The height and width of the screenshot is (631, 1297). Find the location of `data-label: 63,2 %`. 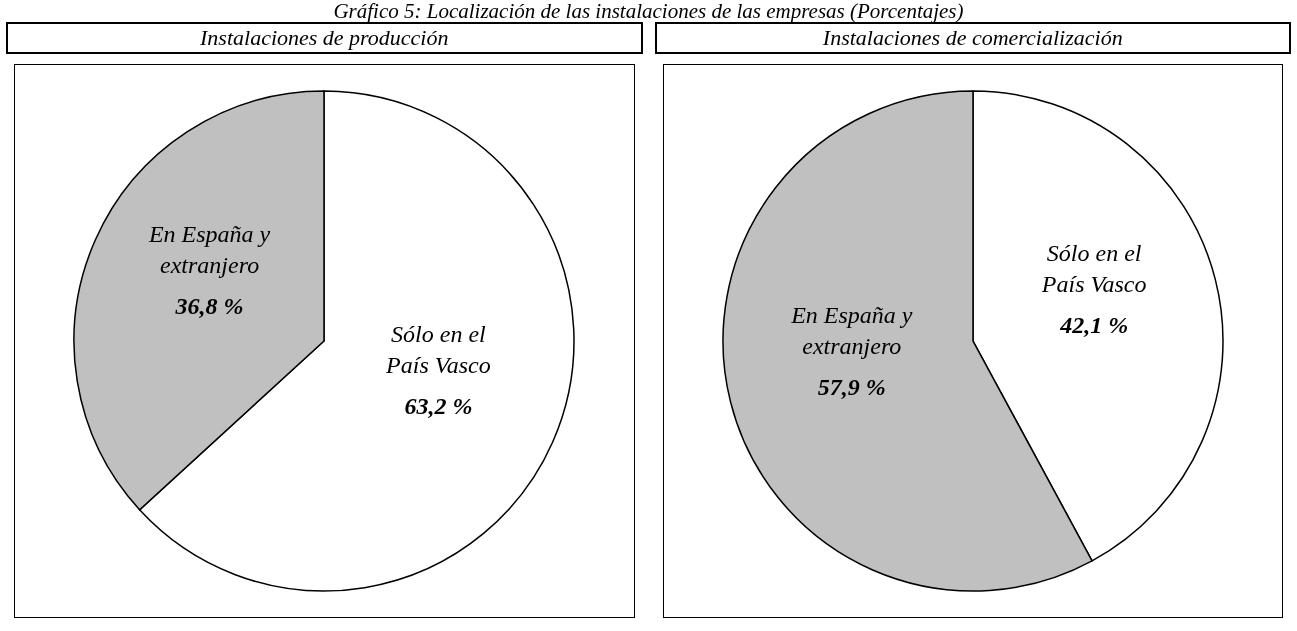

data-label: 63,2 % is located at coordinates (438, 406).